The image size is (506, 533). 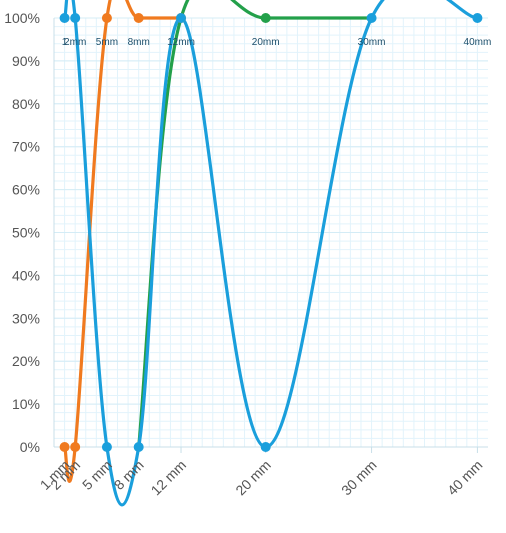 I want to click on y-tick-label: 50%, so click(x=26, y=233).